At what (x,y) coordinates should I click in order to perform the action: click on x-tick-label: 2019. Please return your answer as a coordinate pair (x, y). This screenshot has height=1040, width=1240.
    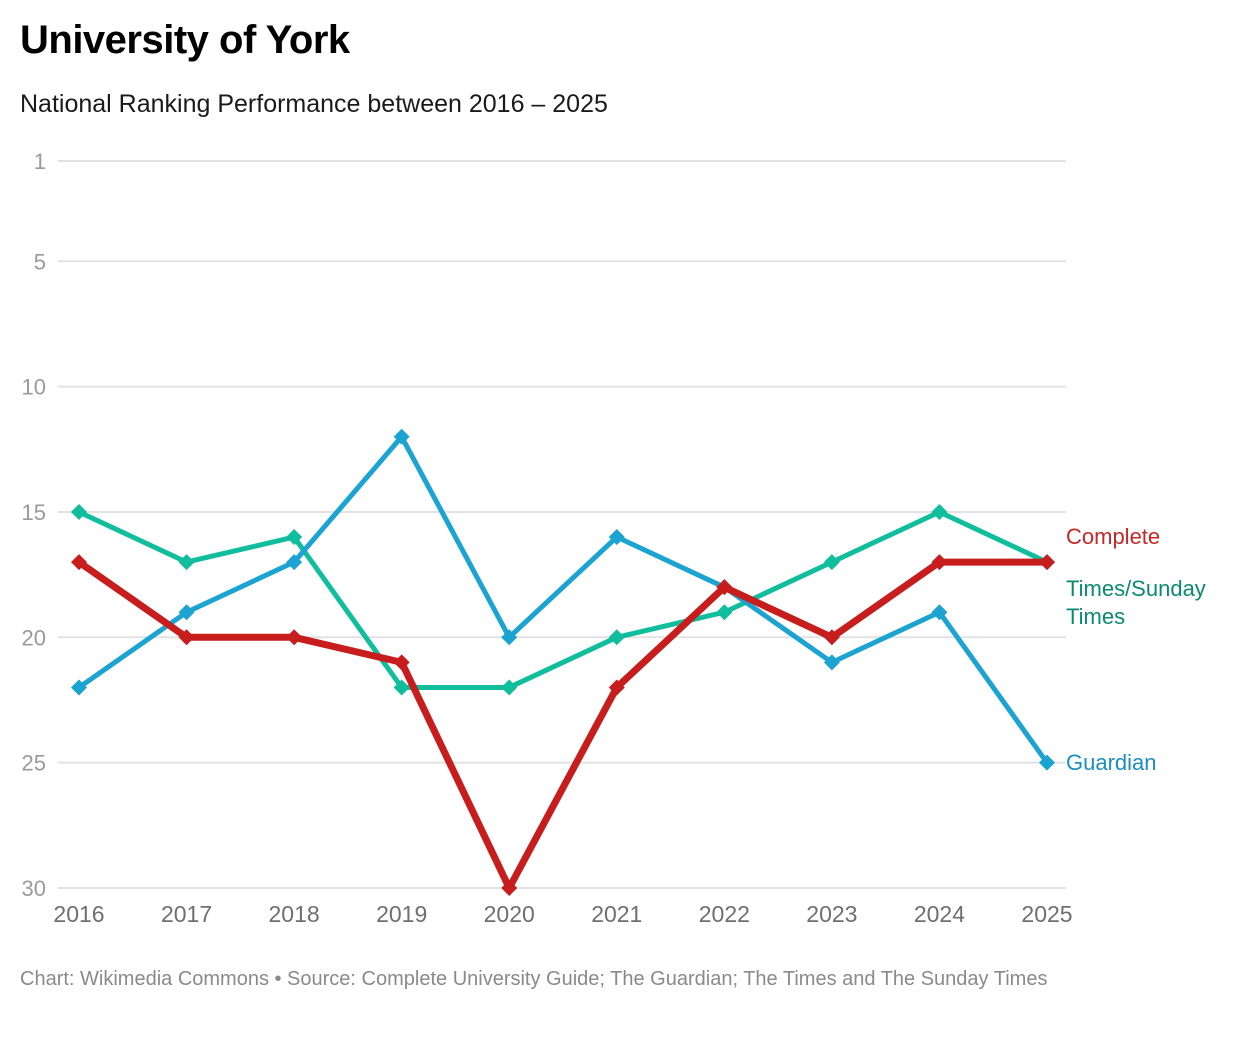
    Looking at the image, I should click on (401, 914).